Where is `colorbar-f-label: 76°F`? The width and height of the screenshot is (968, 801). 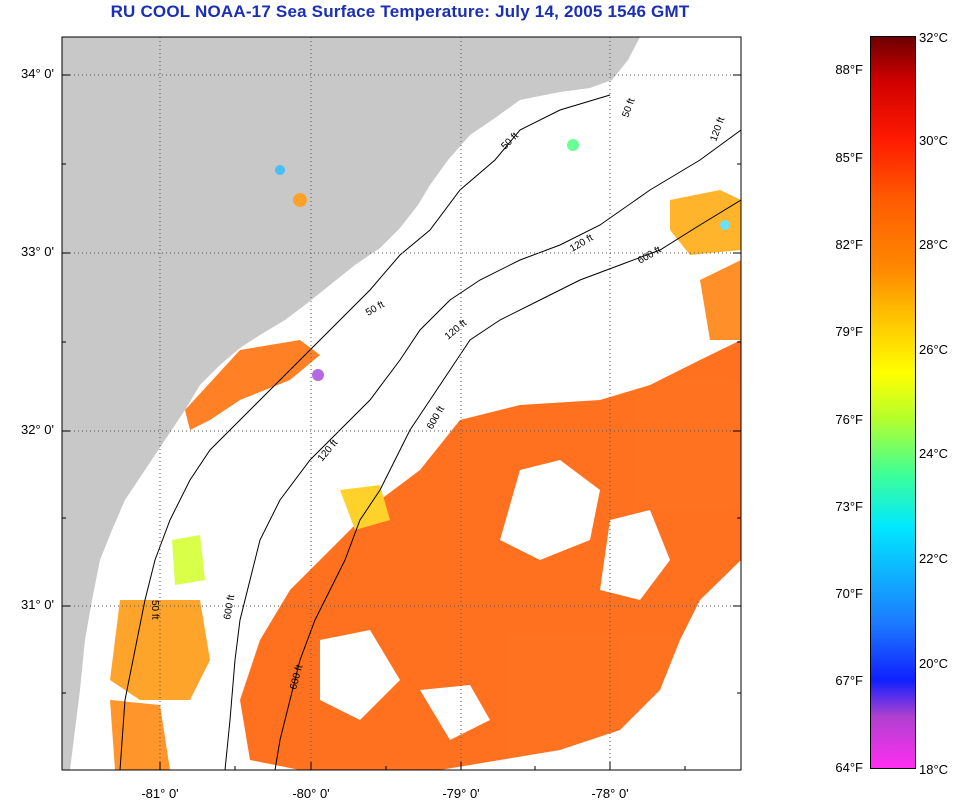 colorbar-f-label: 76°F is located at coordinates (849, 419).